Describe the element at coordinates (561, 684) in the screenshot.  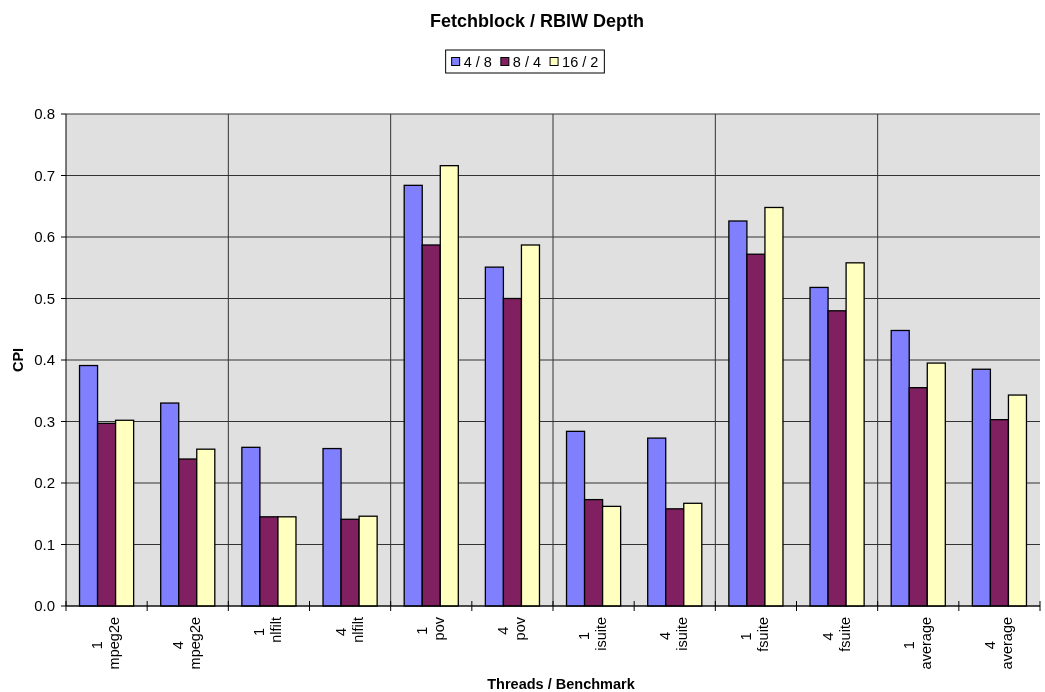
I see `x-axis-title: Threads / Benchmark` at that location.